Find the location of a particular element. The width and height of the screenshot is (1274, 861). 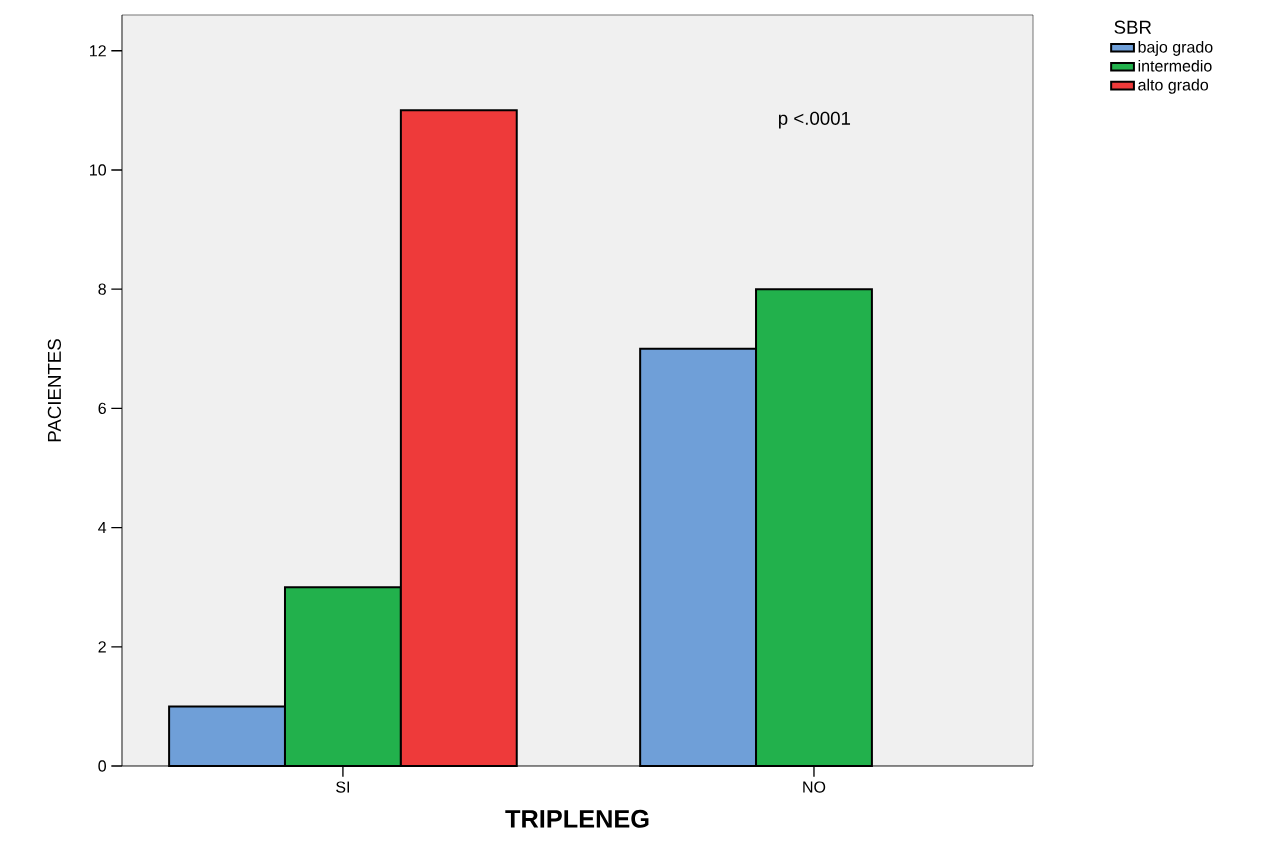

legend-label: intermedio is located at coordinates (1175, 65).